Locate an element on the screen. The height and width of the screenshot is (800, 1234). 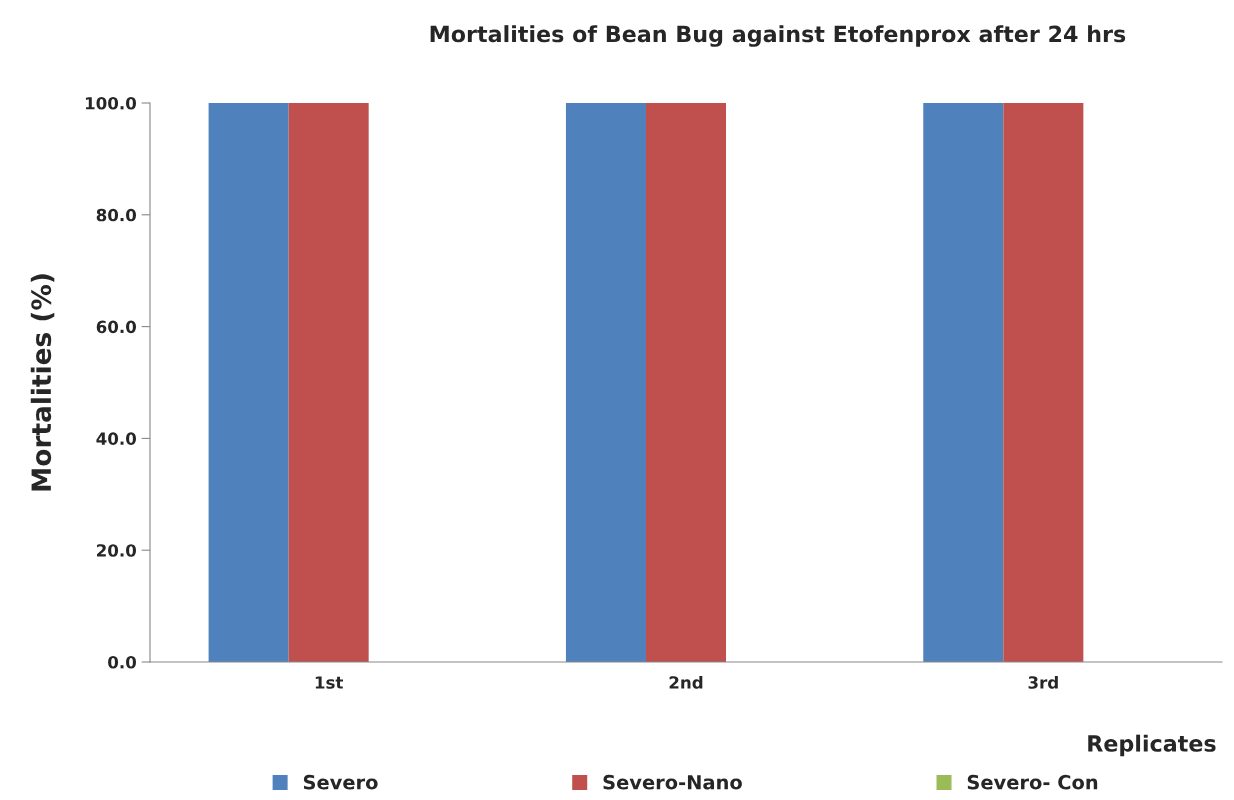
y-tick-label: 60.0 is located at coordinates (116, 327).